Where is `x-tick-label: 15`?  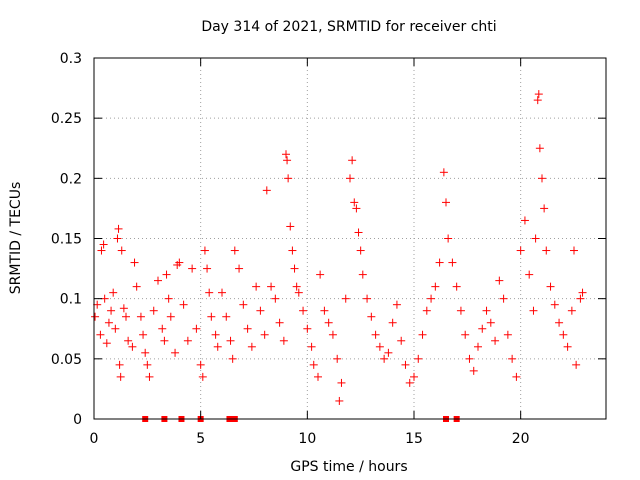 x-tick-label: 15 is located at coordinates (414, 439).